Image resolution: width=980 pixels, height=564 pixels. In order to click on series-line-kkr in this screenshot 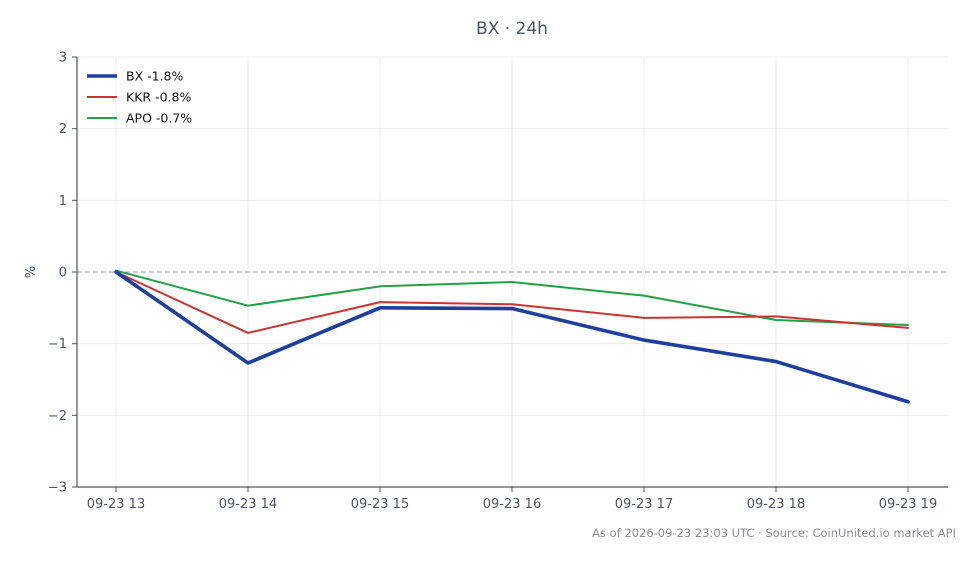, I will do `click(512, 302)`.